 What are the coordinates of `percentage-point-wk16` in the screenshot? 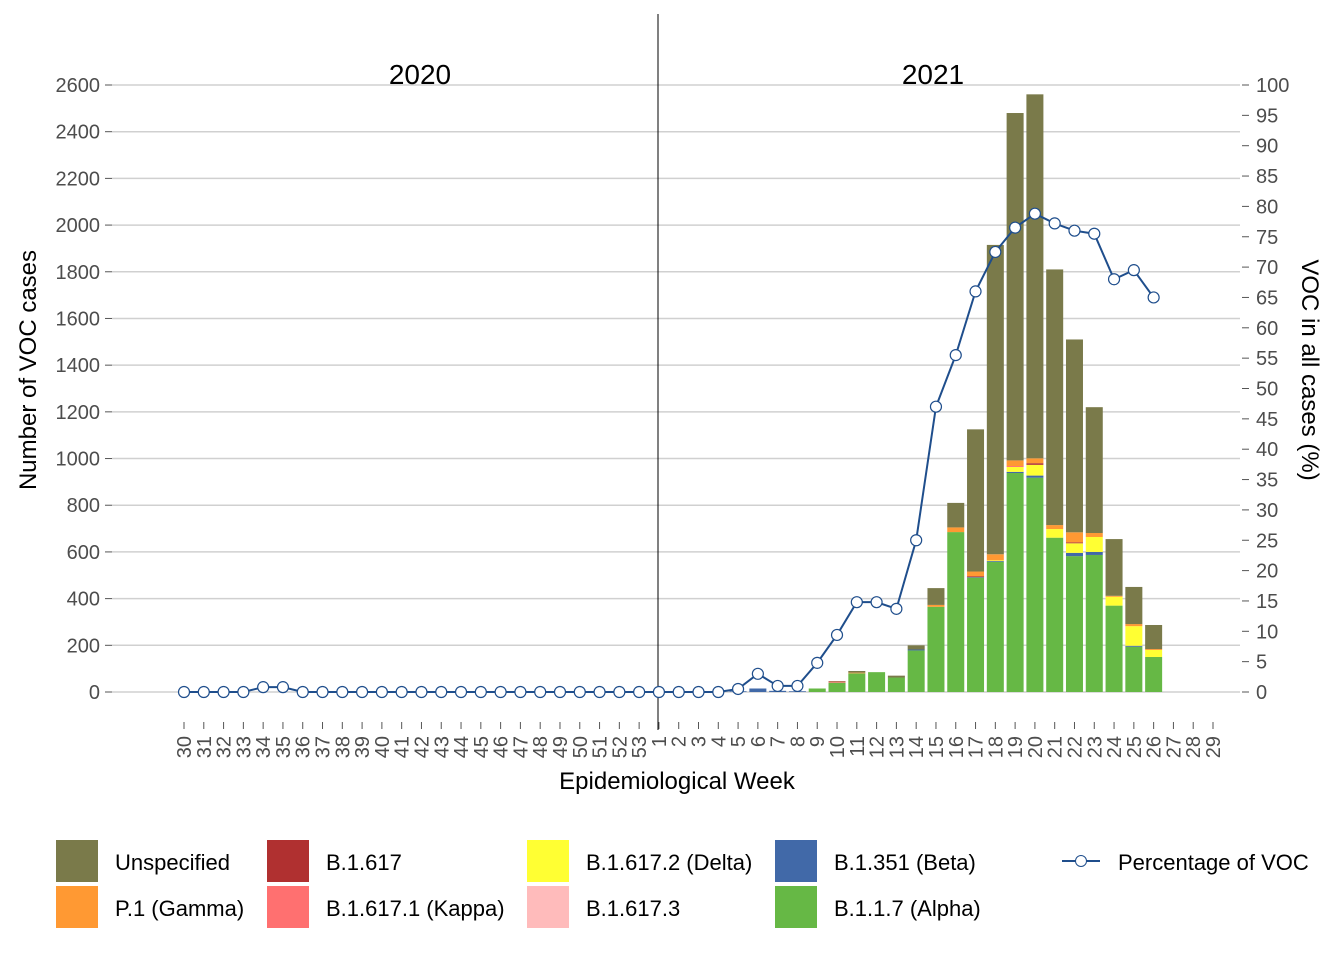 It's located at (955, 355).